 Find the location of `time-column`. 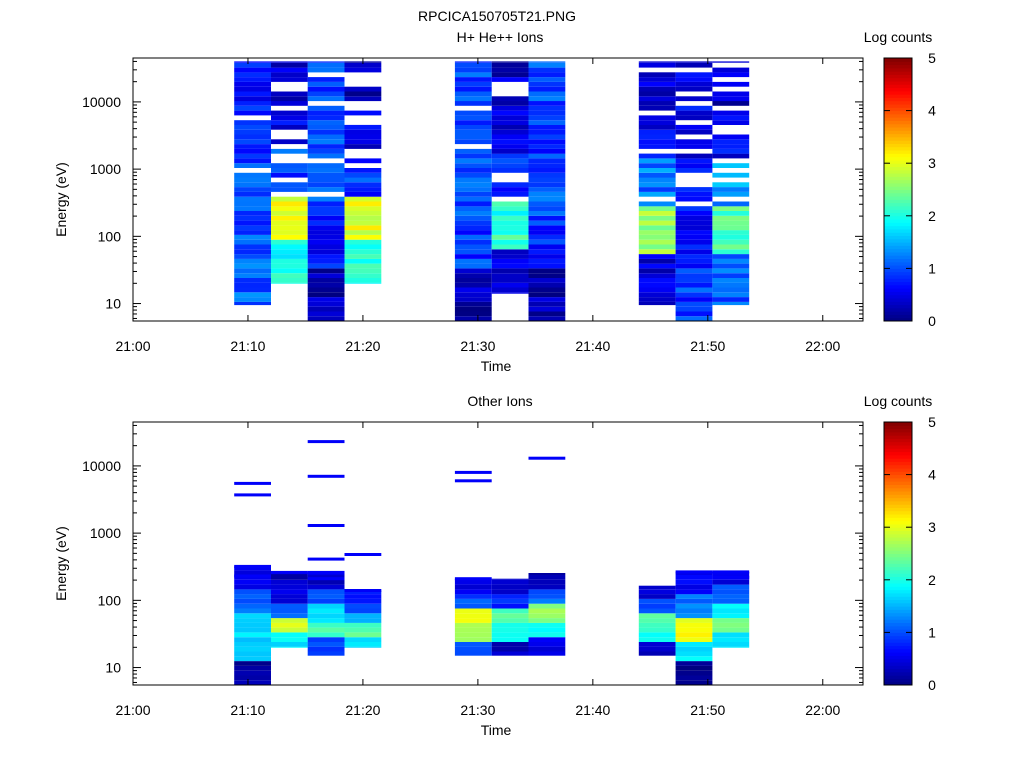

time-column is located at coordinates (657, 183).